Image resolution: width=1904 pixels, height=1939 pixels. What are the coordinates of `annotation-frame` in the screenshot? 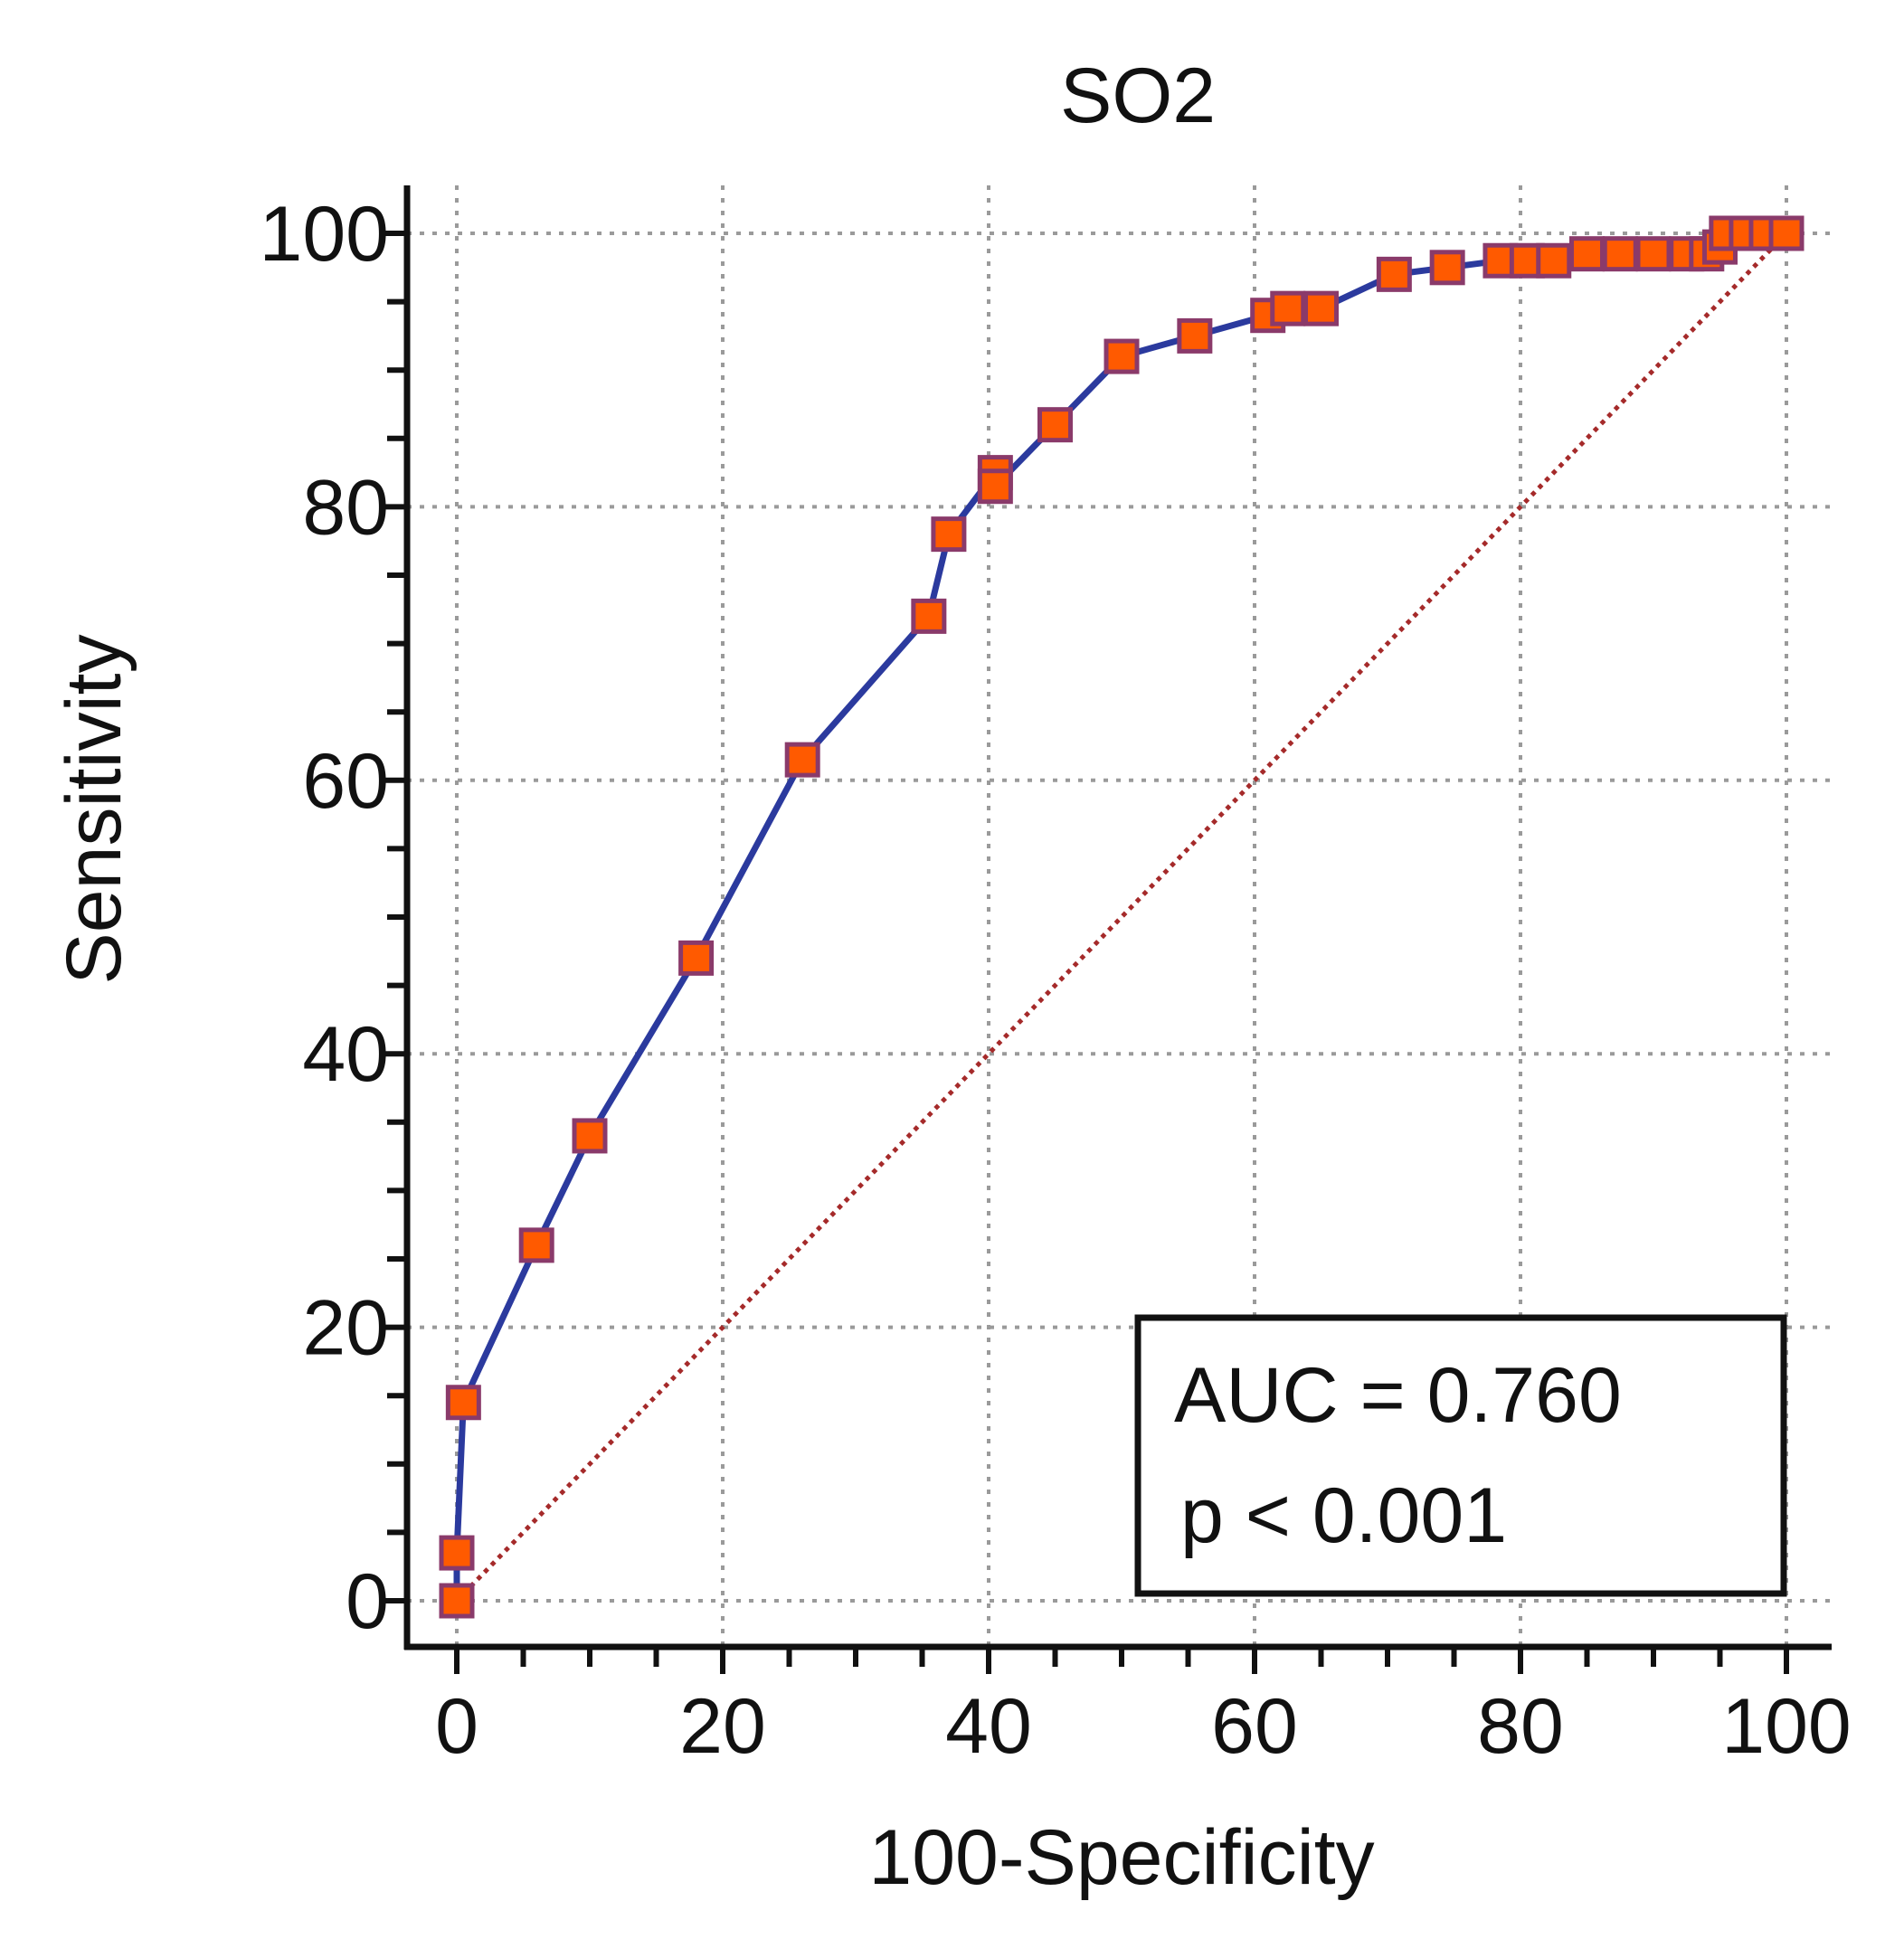 It's located at (1460, 1455).